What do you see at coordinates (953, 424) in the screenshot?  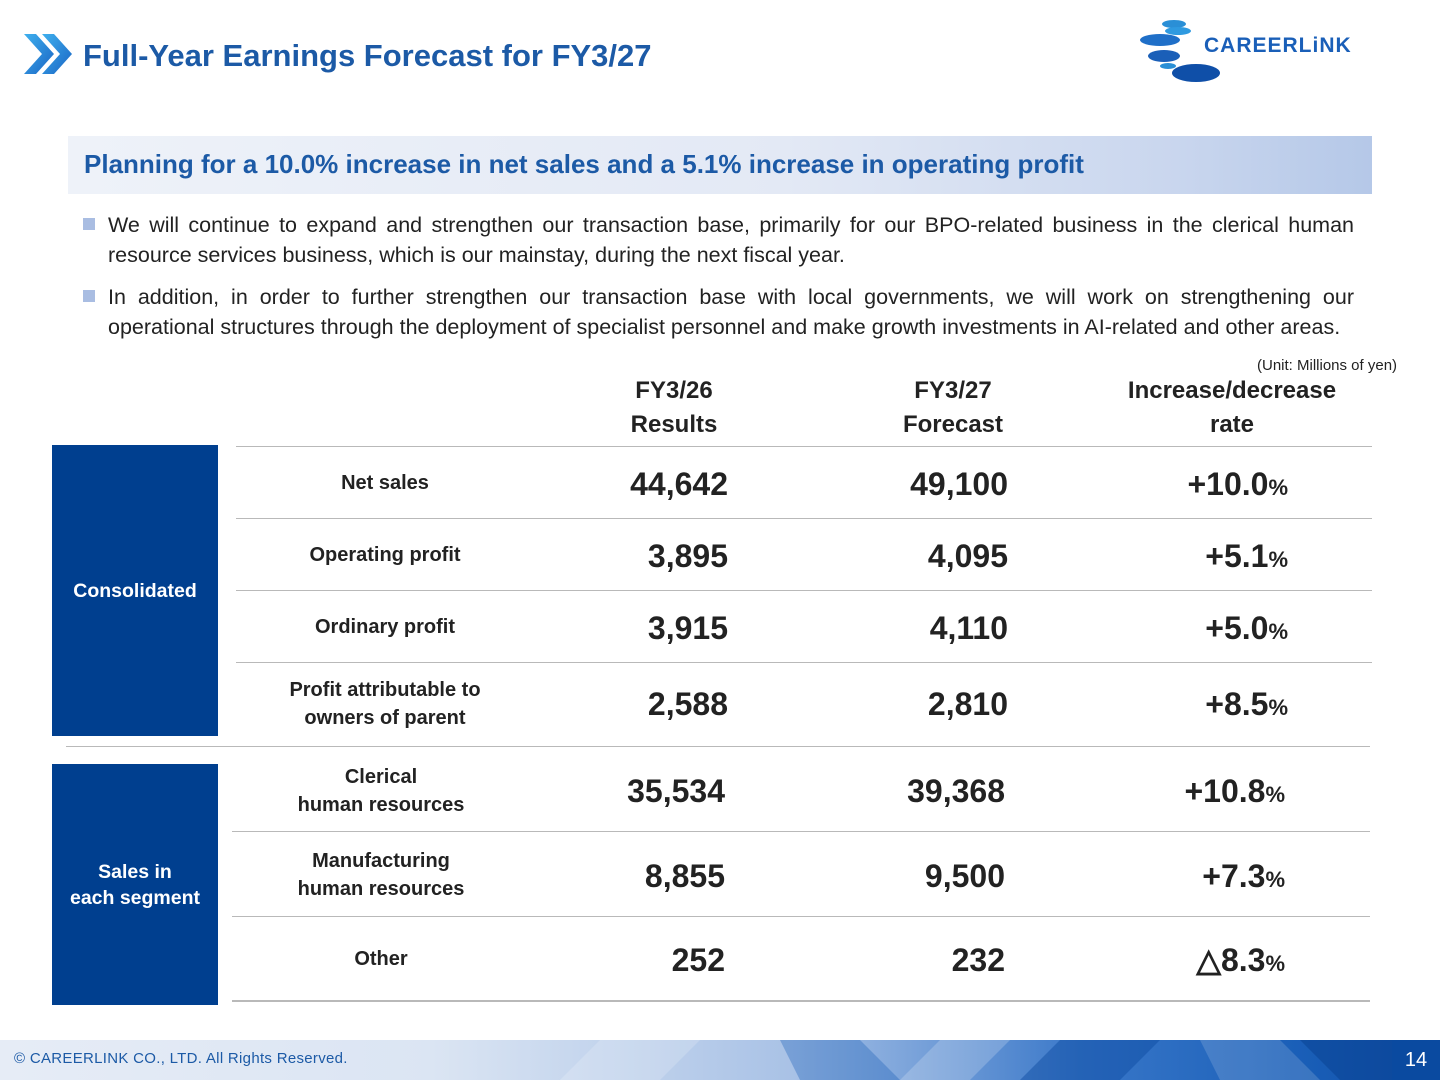 I see `column-header-line: Forecast` at bounding box center [953, 424].